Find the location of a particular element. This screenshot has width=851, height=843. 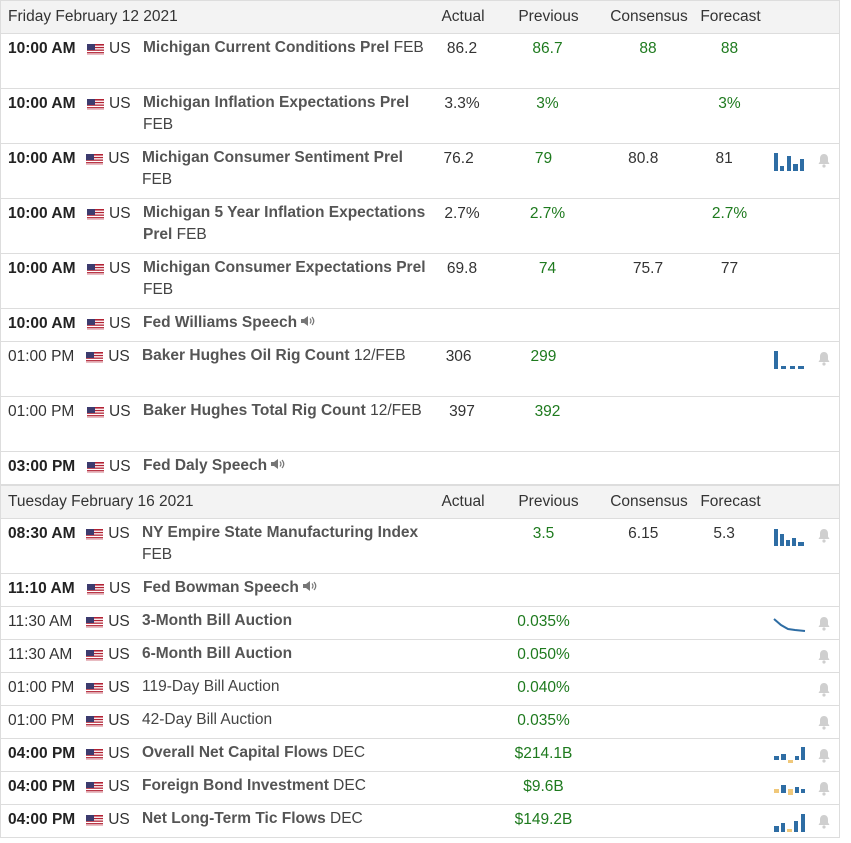

event-actual is located at coordinates (459, 808).